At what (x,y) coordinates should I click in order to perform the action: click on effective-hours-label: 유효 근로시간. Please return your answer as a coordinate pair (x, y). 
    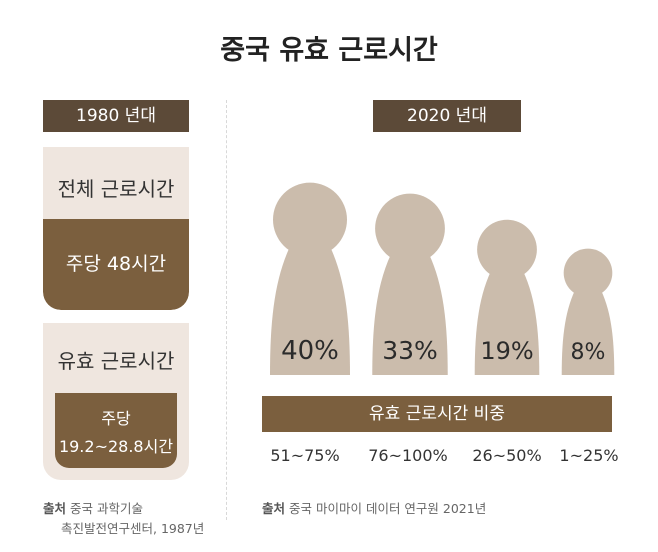
    Looking at the image, I should click on (116, 361).